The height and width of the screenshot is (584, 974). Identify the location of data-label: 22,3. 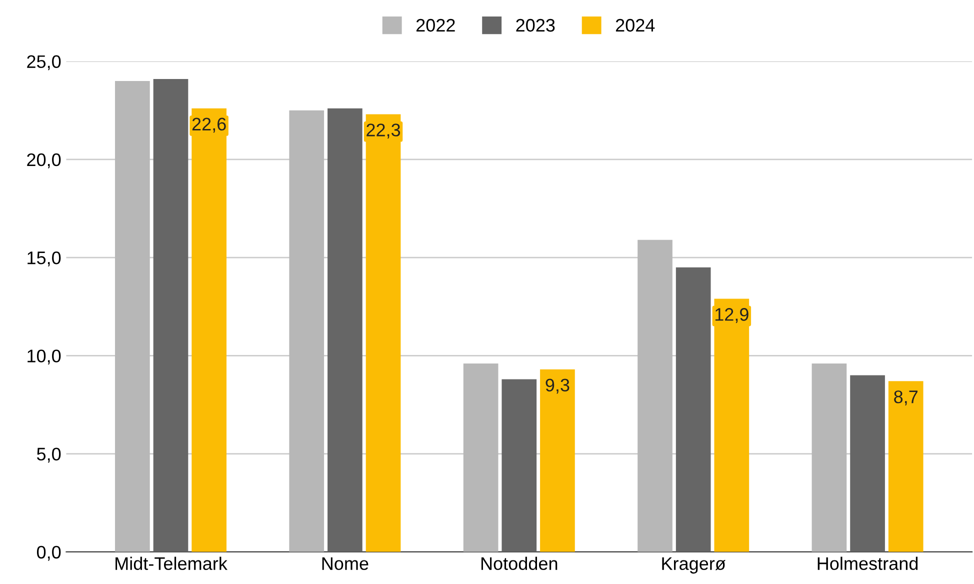
(383, 131).